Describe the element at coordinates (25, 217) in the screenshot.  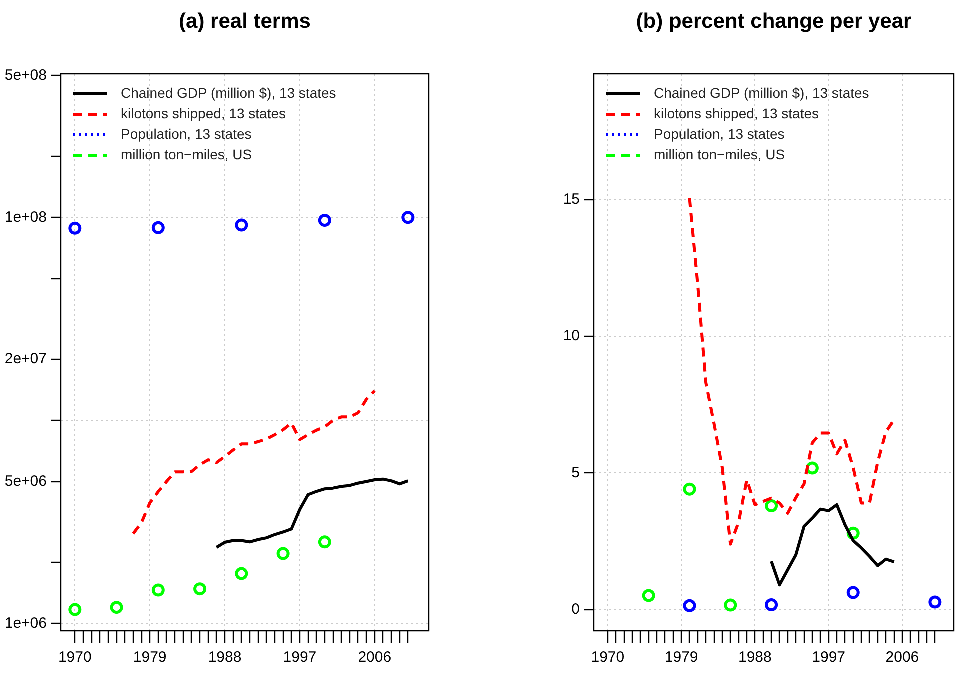
I see `y-tick-label: 1e+08` at that location.